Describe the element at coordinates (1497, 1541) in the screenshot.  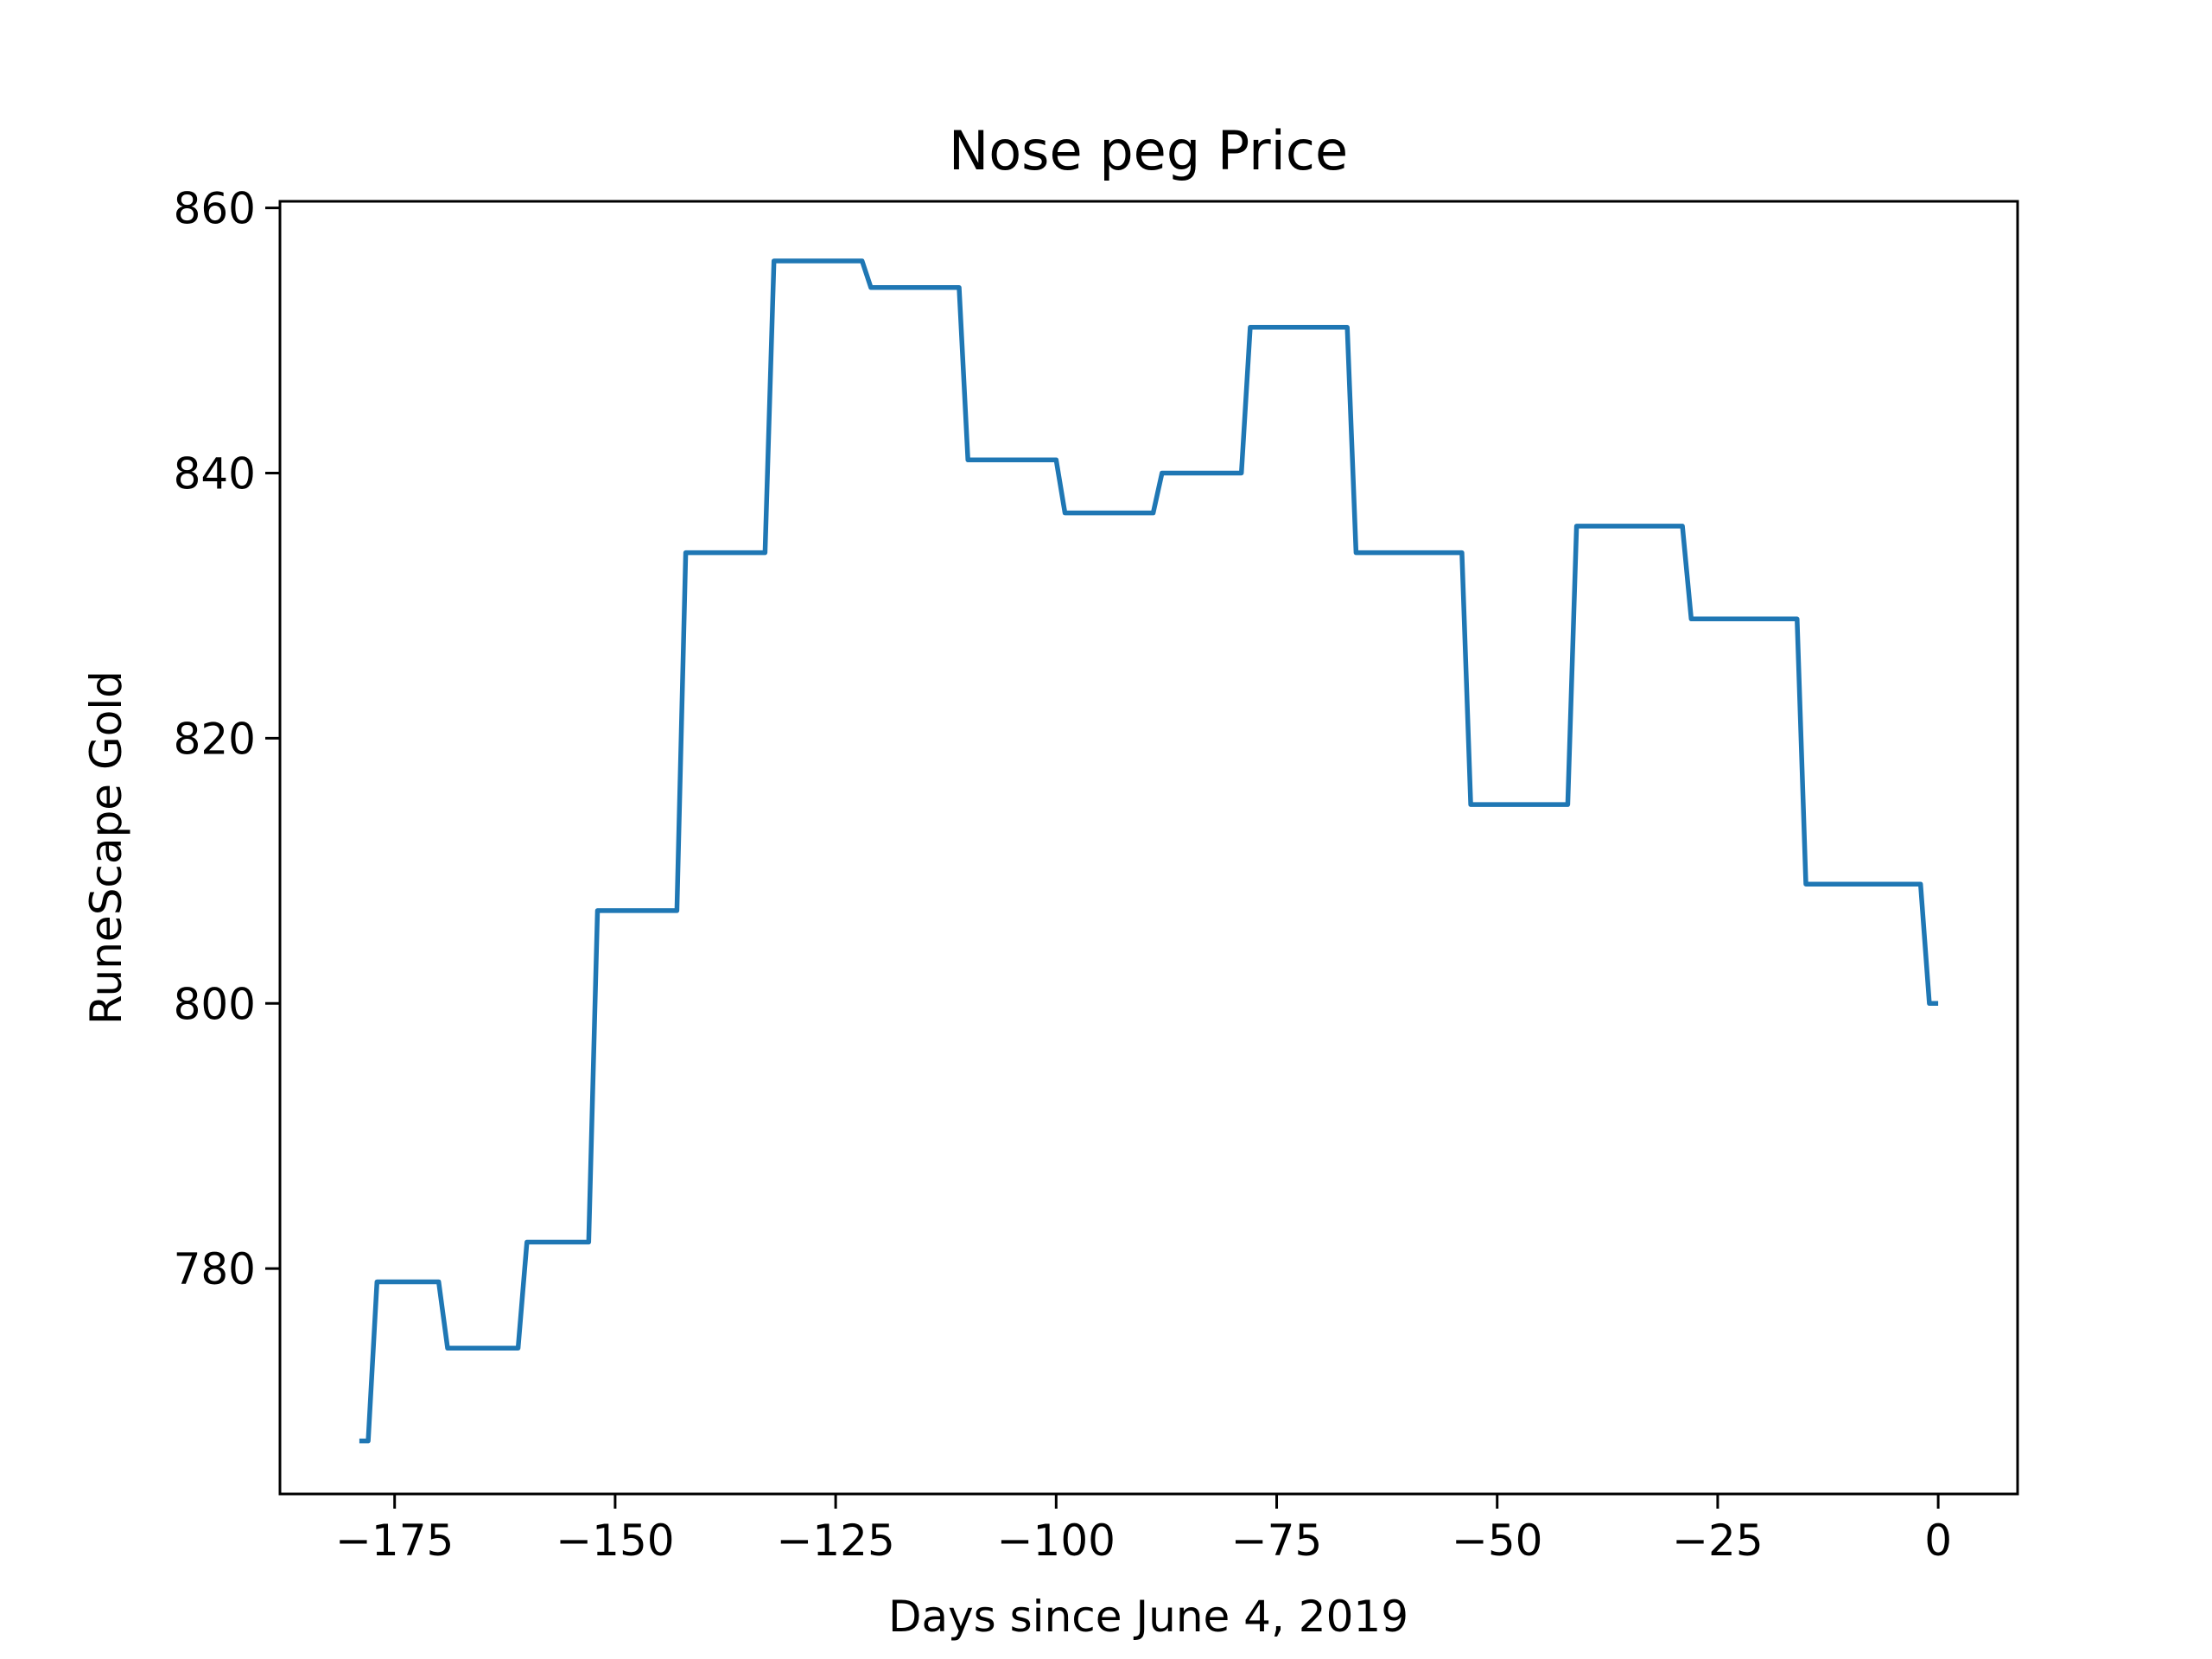
I see `x-tick-label: −50` at that location.